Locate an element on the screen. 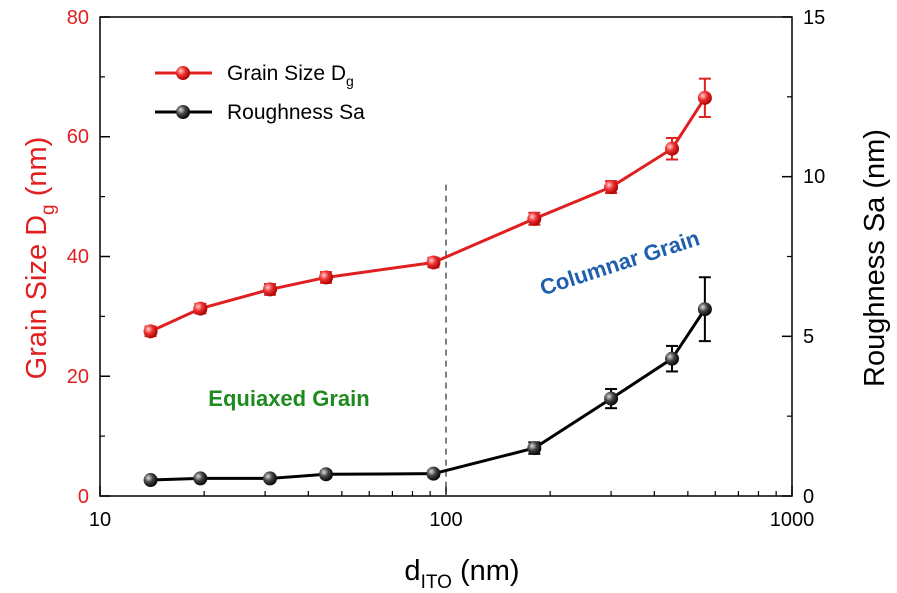  annotation-equiaxed-grain: Equiaxed Grain is located at coordinates (288, 398).